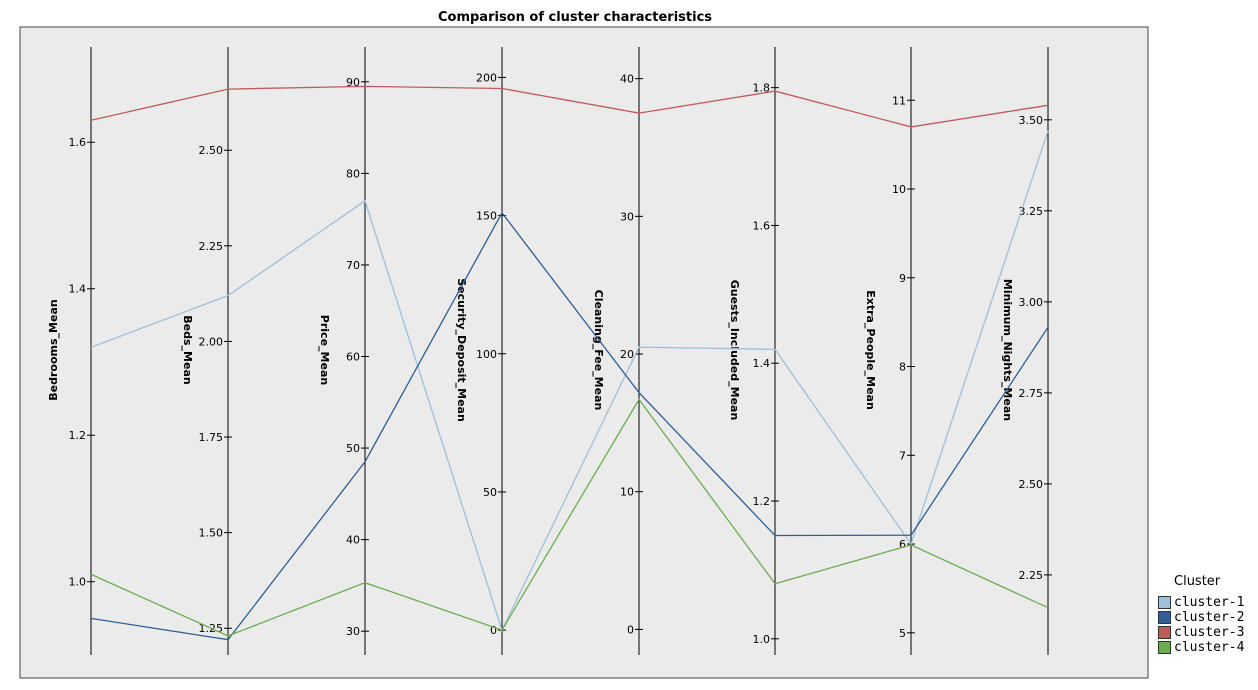 Image resolution: width=1258 pixels, height=690 pixels. Describe the element at coordinates (1209, 647) in the screenshot. I see `legend-label: cluster-4` at that location.